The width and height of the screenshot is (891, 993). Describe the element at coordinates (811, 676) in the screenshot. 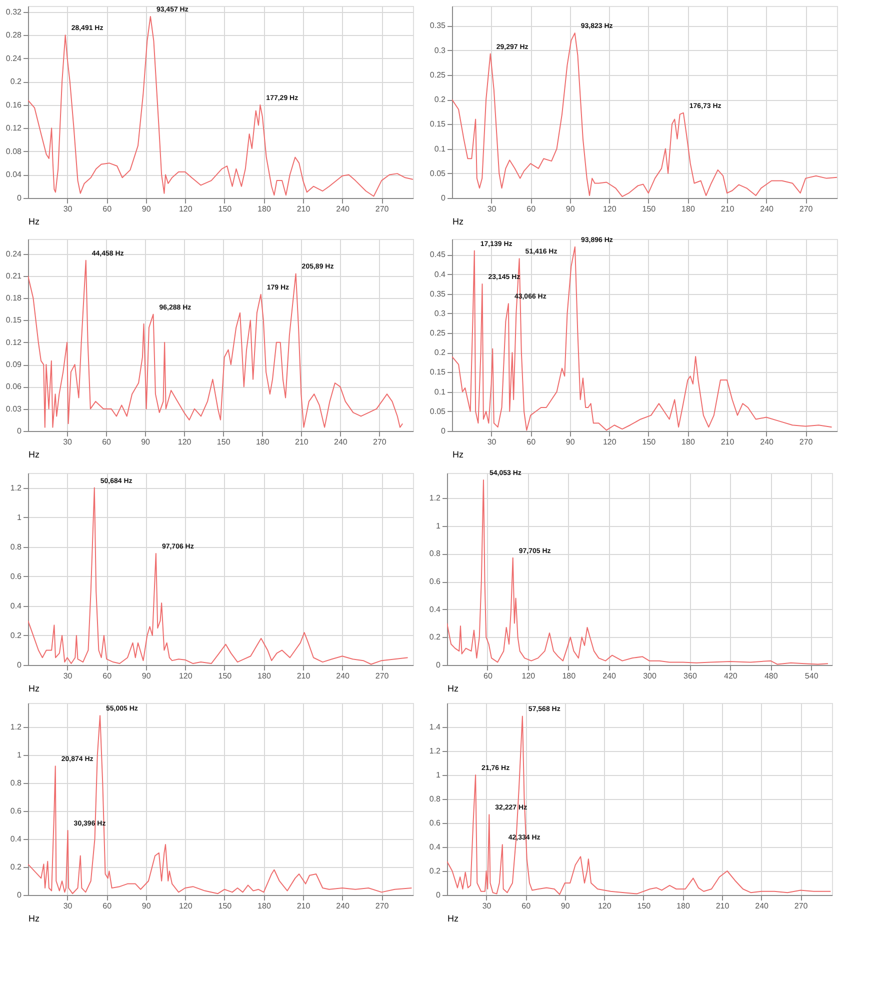

I see `x-tick-label: 540` at that location.